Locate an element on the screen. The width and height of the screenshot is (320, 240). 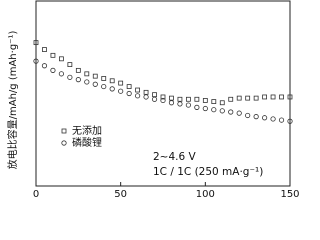
x-tick-label: 0 is located at coordinates (36, 194).